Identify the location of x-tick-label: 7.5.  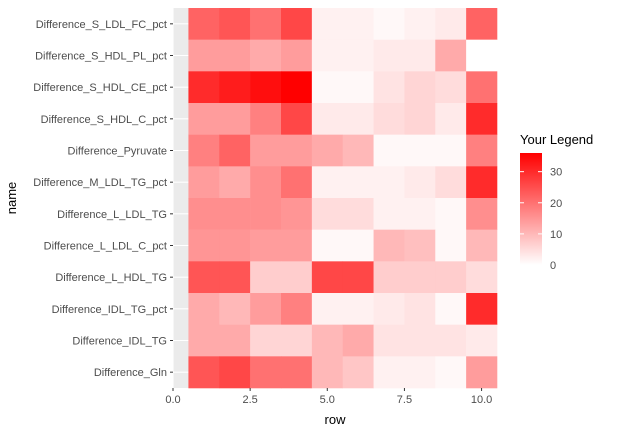
(404, 400).